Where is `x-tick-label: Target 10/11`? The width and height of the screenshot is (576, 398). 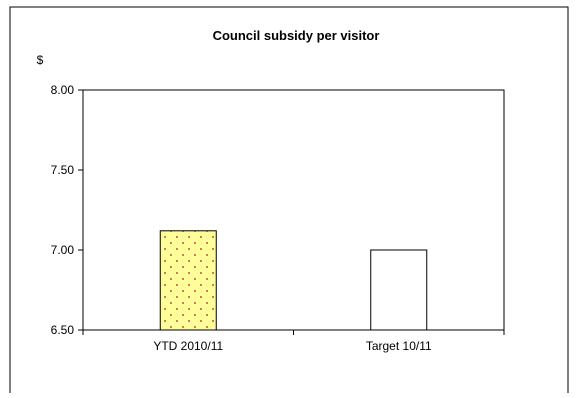
x-tick-label: Target 10/11 is located at coordinates (399, 346).